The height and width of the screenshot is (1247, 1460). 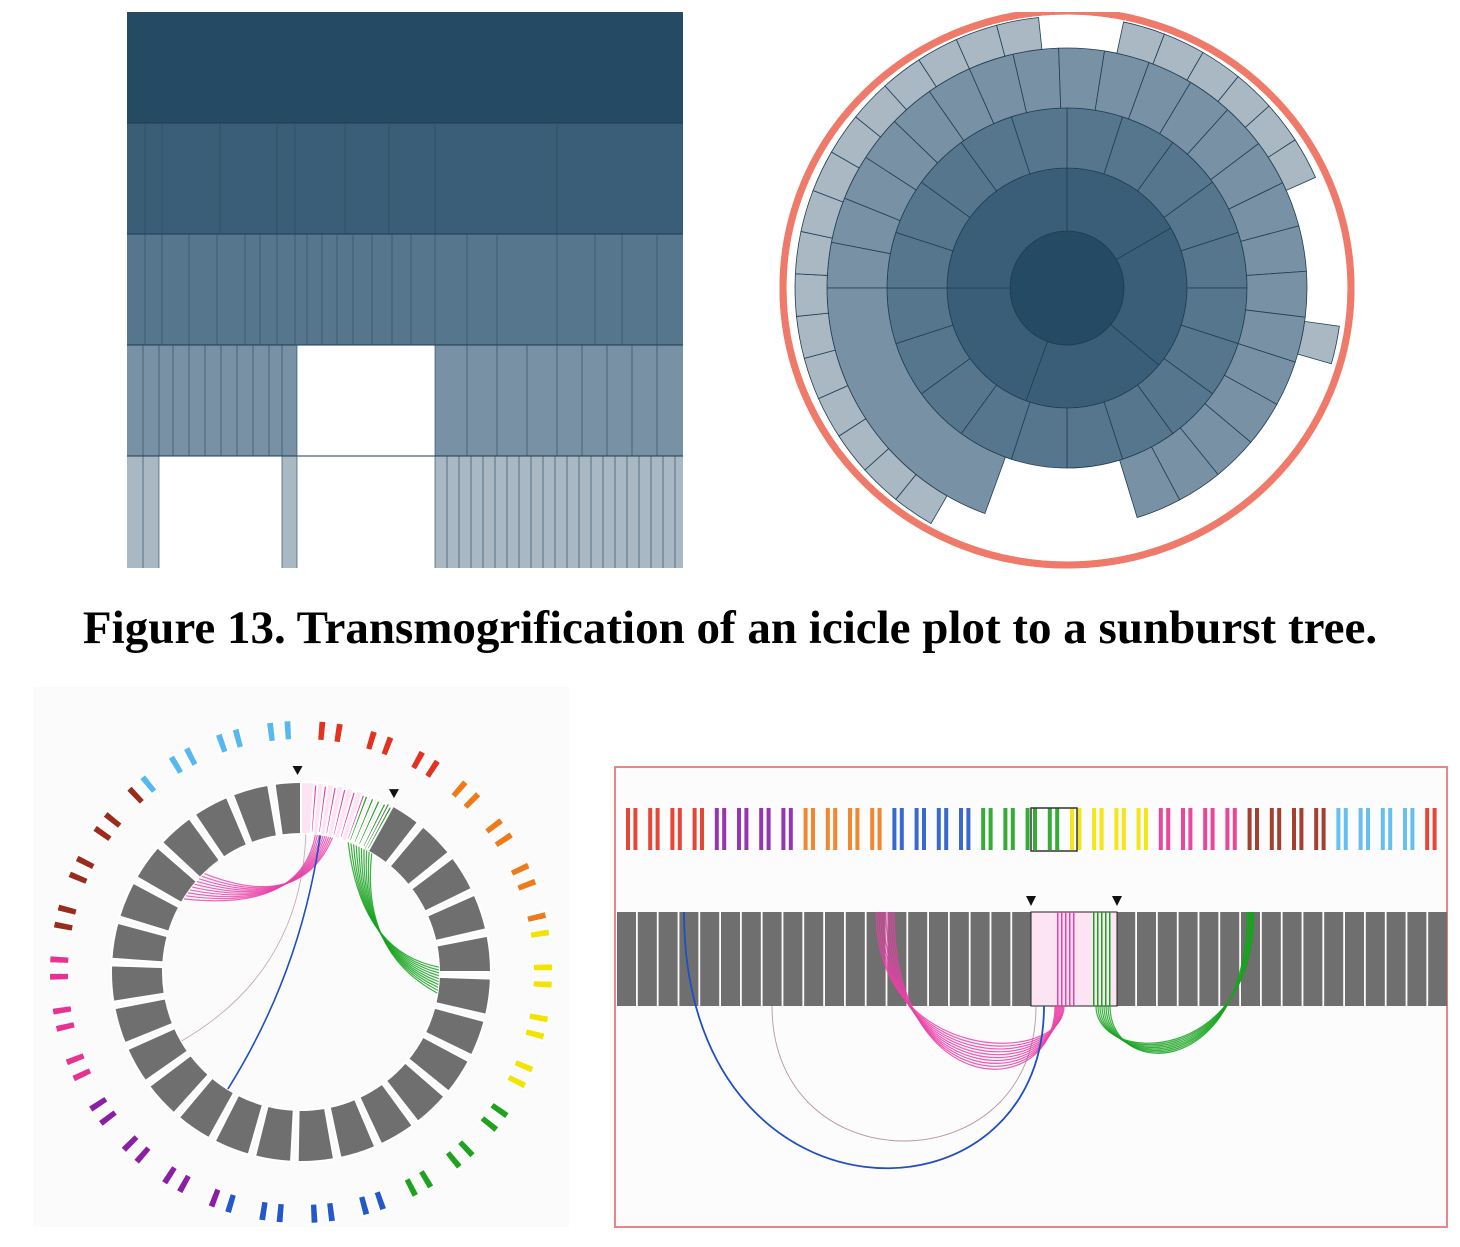 I want to click on link-blue, so click(x=864, y=1040).